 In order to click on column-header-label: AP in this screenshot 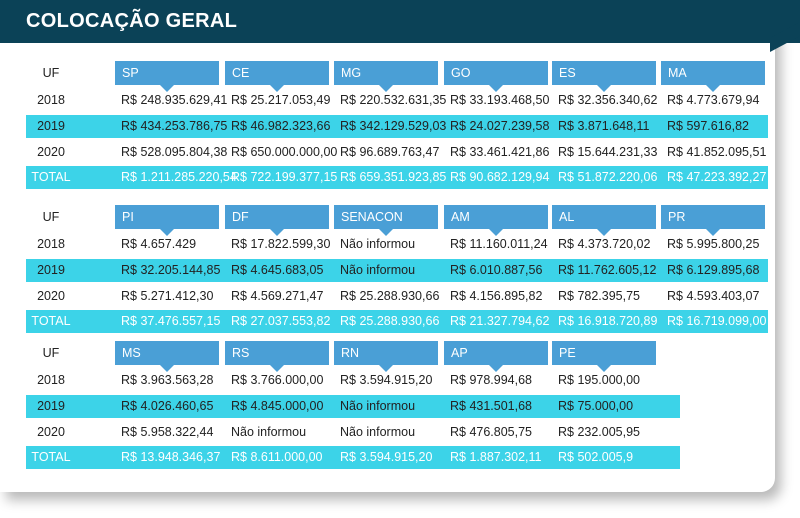, I will do `click(459, 353)`.